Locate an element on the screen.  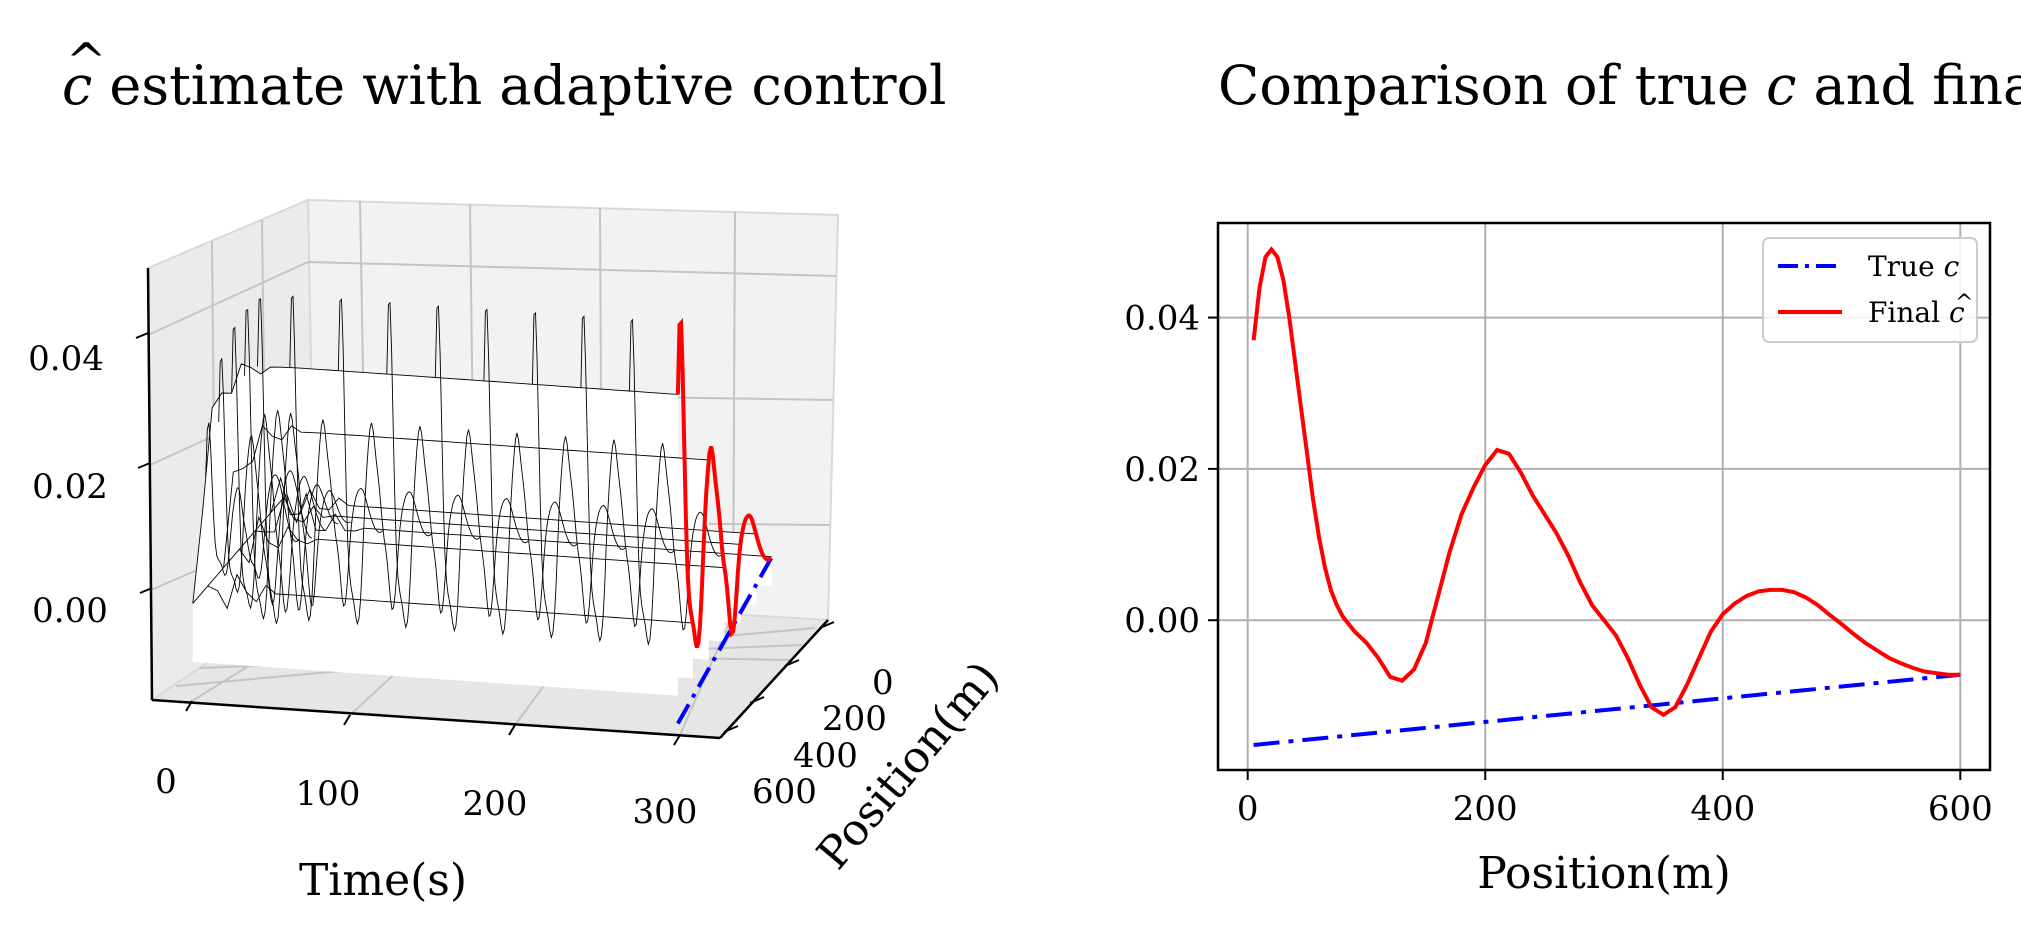
x-axis-label: Position(m) is located at coordinates (1604, 873).